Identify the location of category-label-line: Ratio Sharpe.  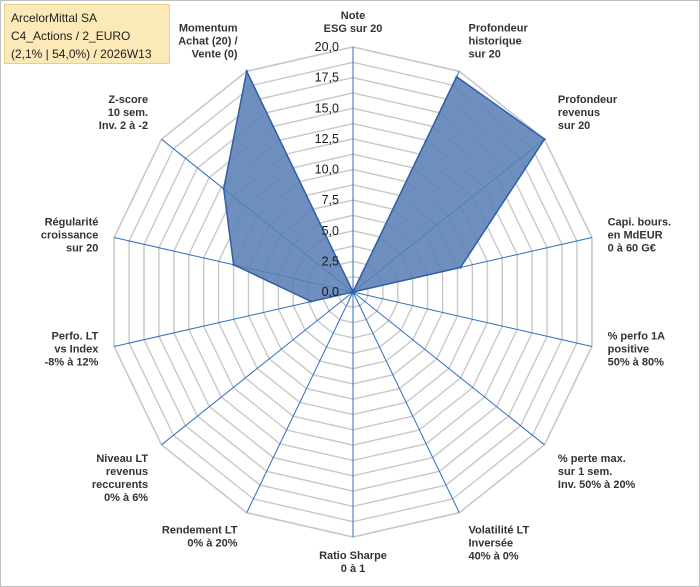
(353, 556).